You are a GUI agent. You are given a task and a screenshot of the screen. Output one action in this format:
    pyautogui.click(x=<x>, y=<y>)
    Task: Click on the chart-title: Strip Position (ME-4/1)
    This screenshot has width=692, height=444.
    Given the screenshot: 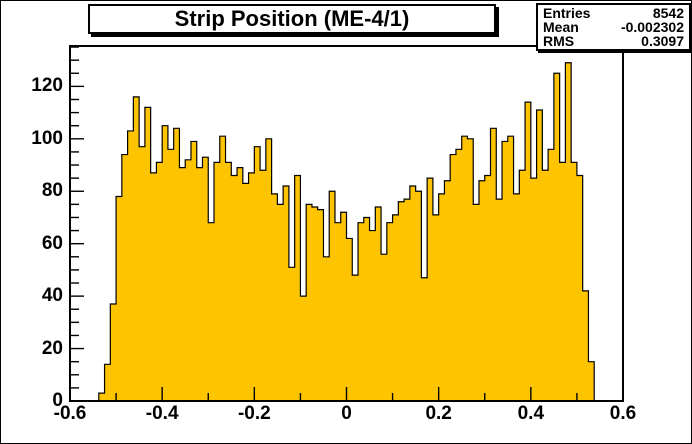 What is the action you would take?
    pyautogui.click(x=292, y=18)
    